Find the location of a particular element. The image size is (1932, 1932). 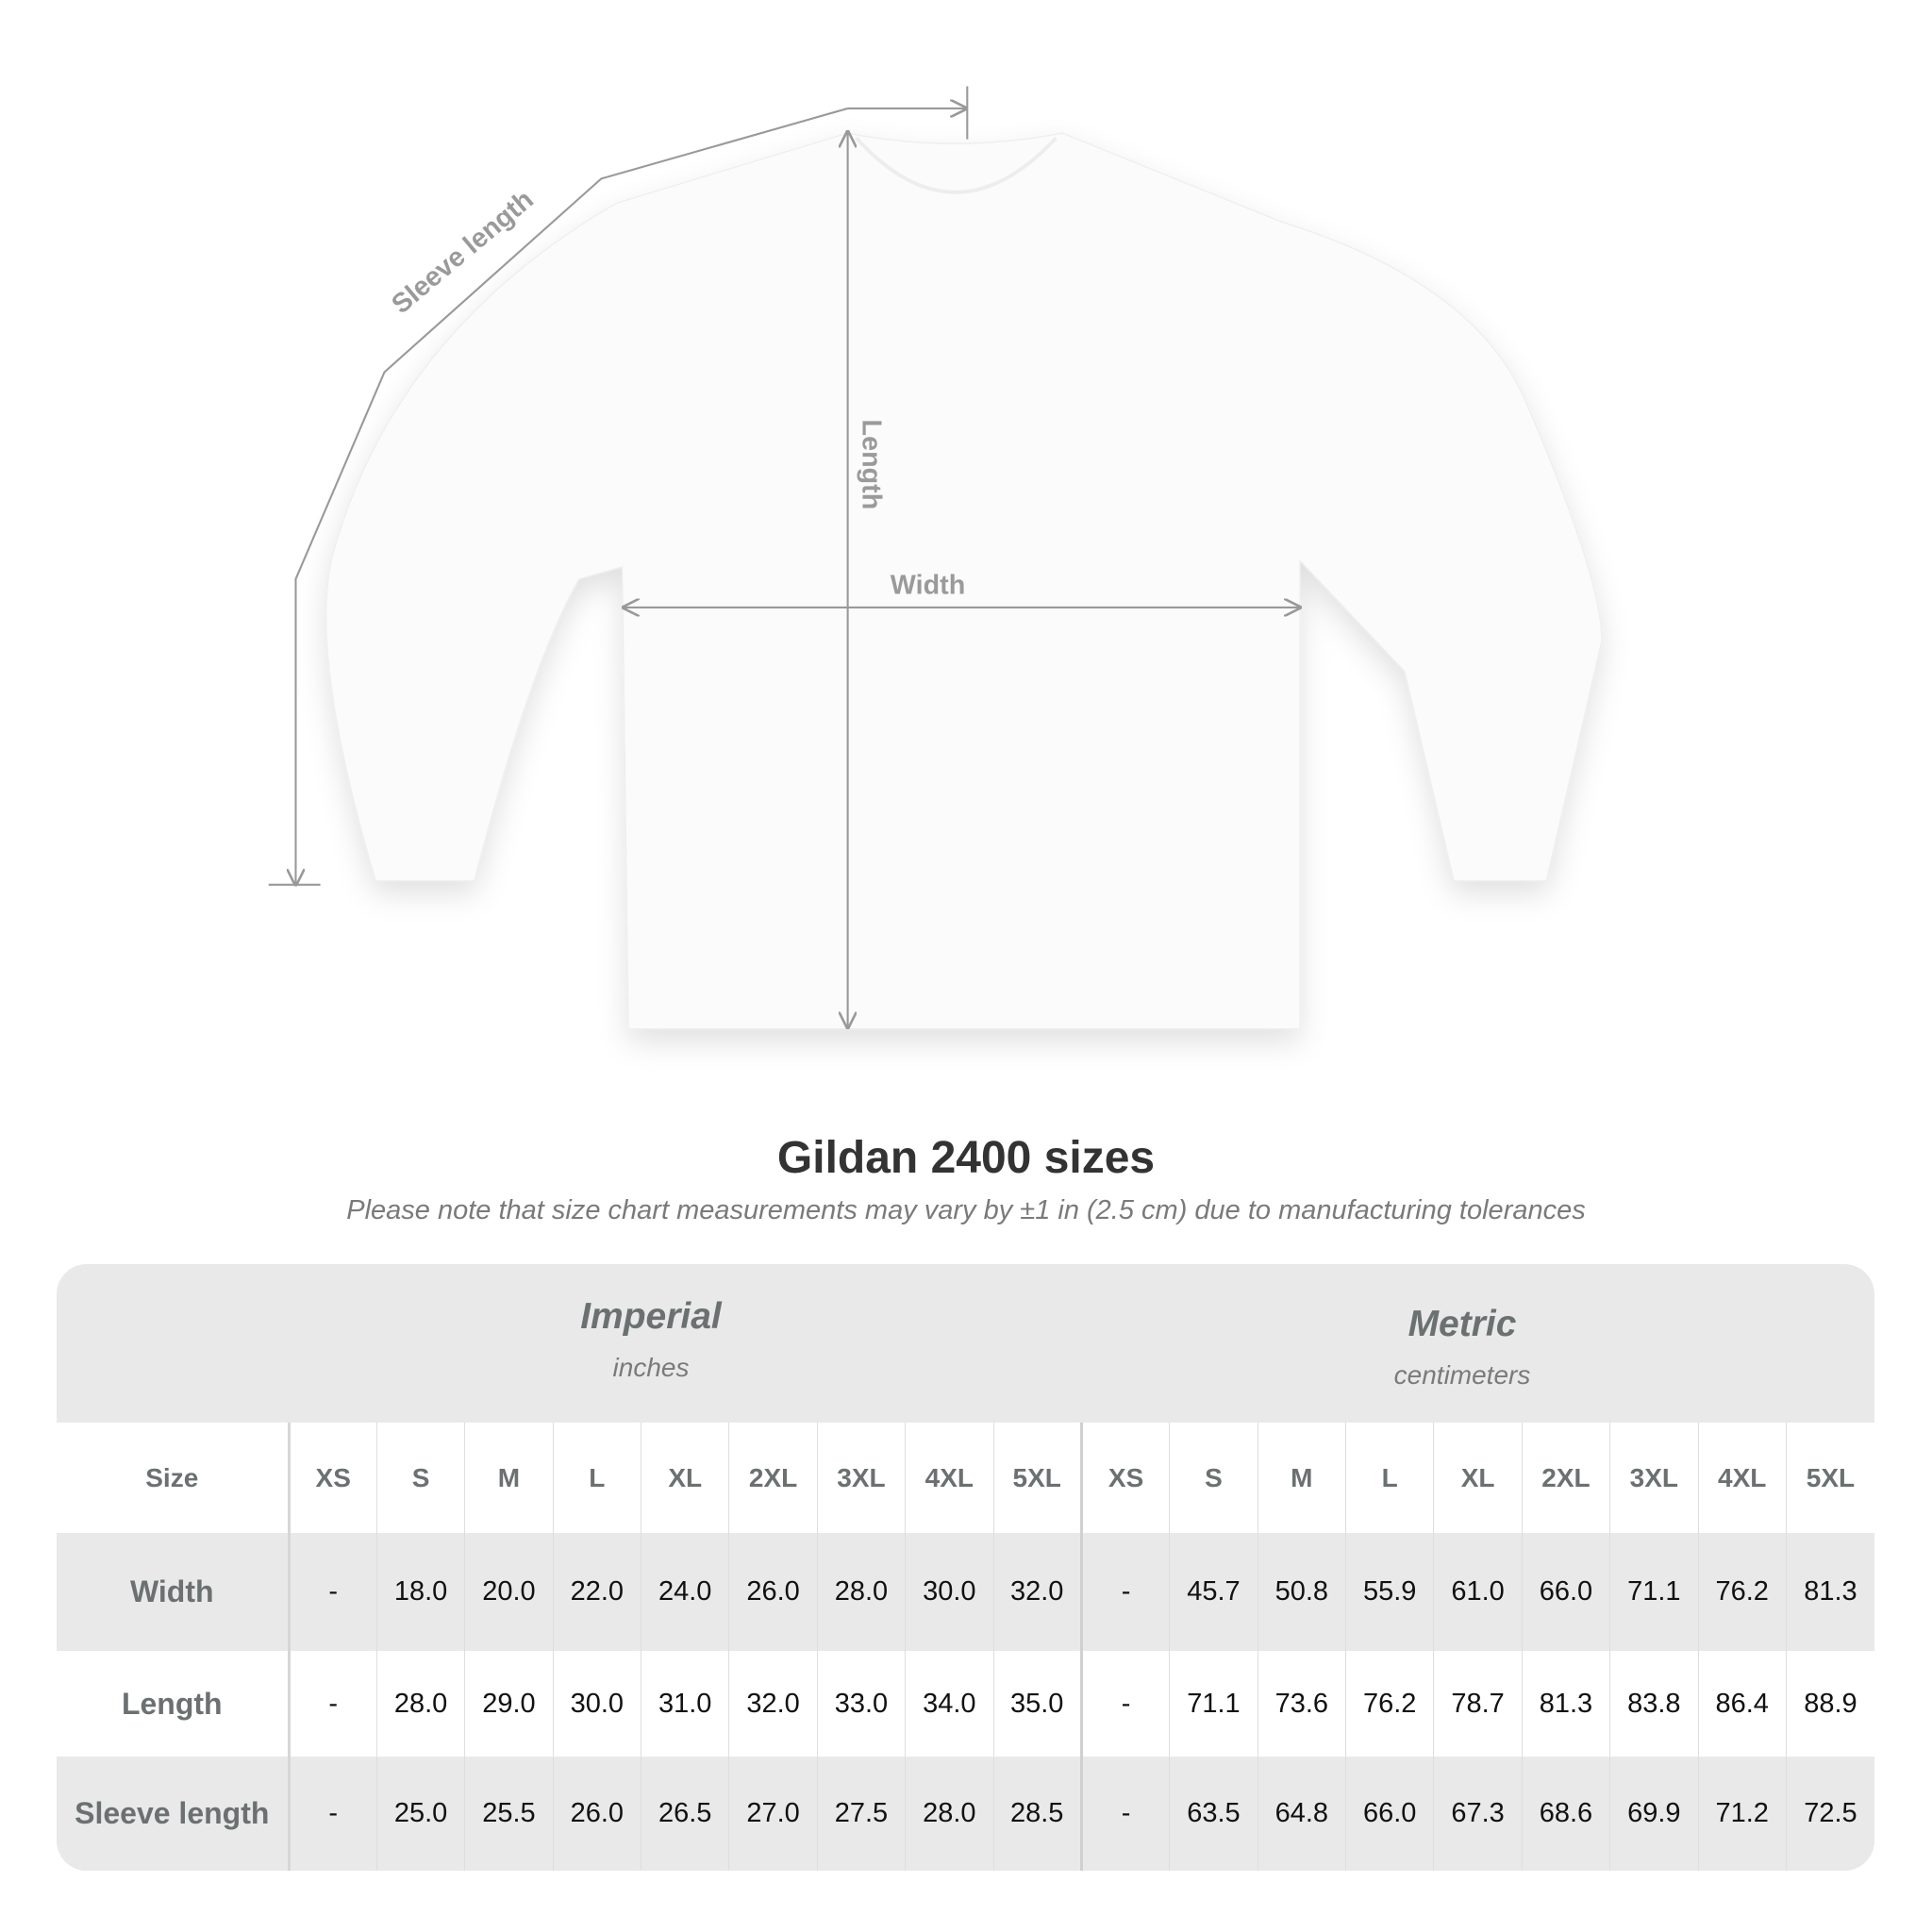

metric-title: Metric is located at coordinates (1462, 1324).